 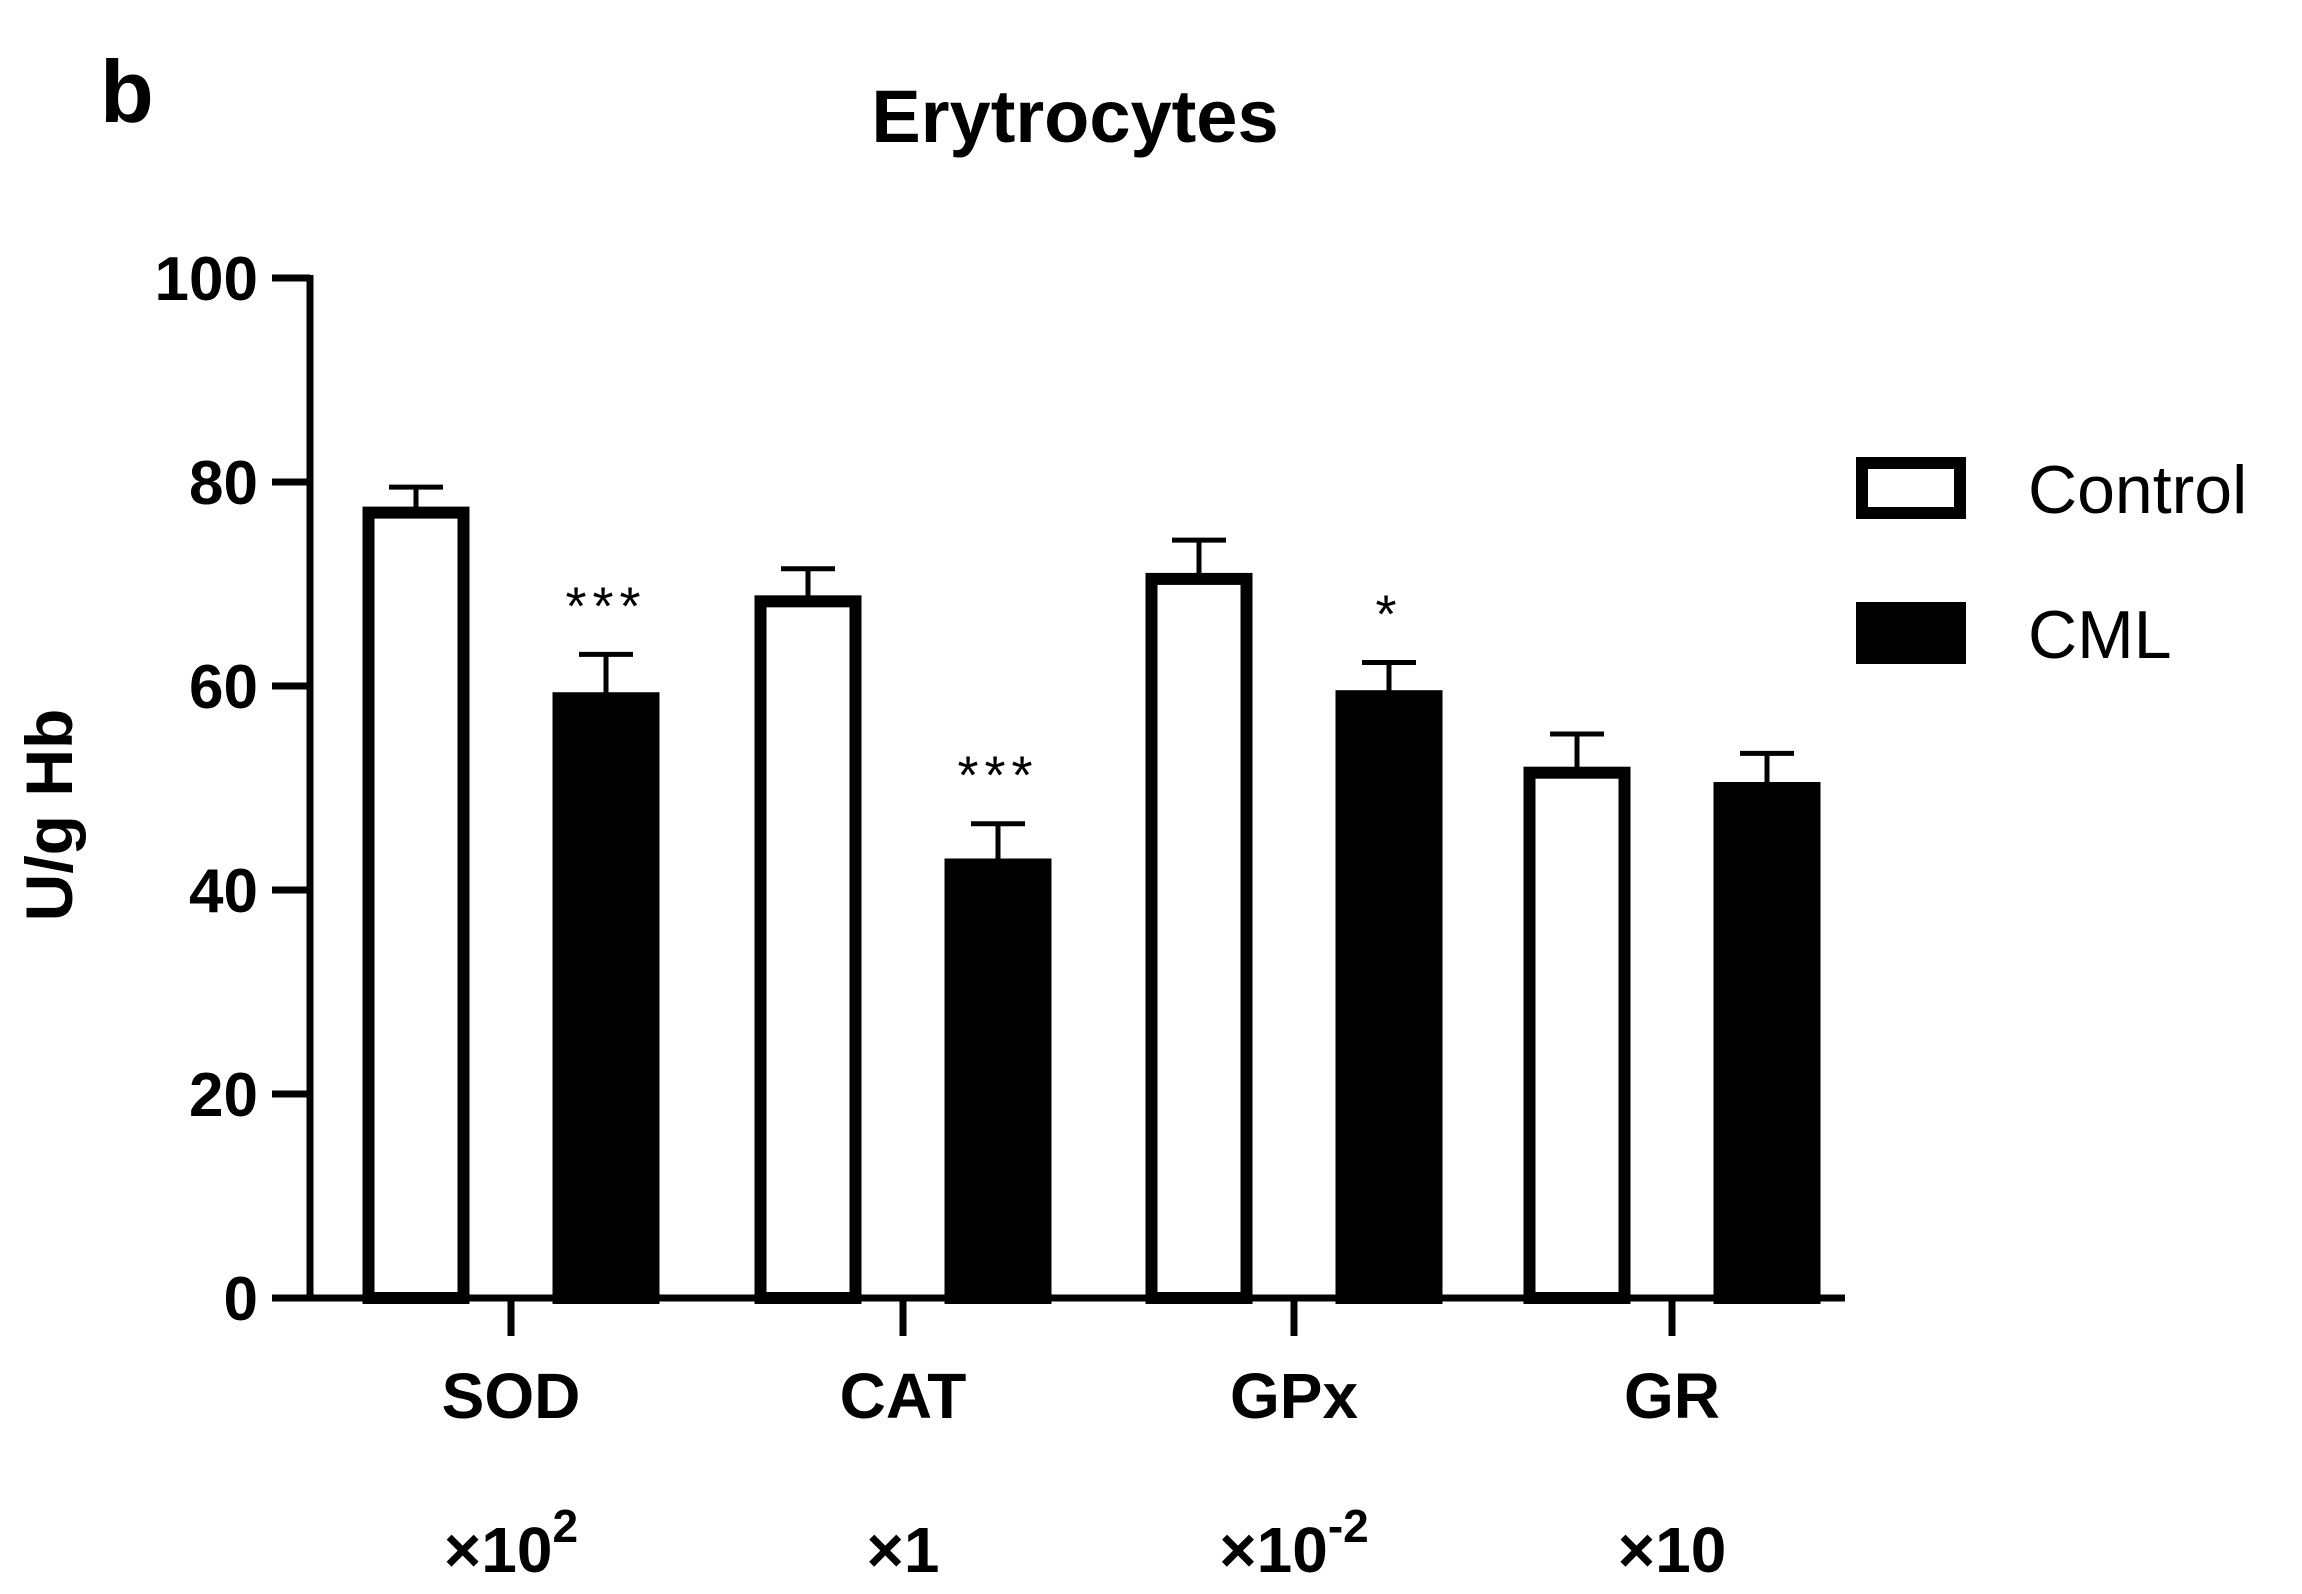 What do you see at coordinates (997, 776) in the screenshot?
I see `significance-cml-cat: ***` at bounding box center [997, 776].